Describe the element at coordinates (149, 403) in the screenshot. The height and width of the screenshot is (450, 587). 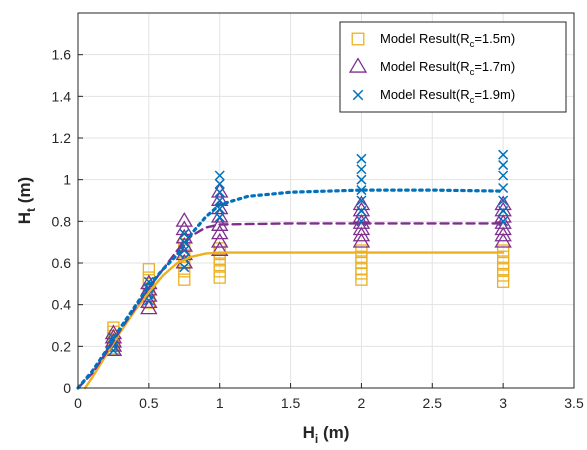
I see `x-tick-label: 0.5` at that location.